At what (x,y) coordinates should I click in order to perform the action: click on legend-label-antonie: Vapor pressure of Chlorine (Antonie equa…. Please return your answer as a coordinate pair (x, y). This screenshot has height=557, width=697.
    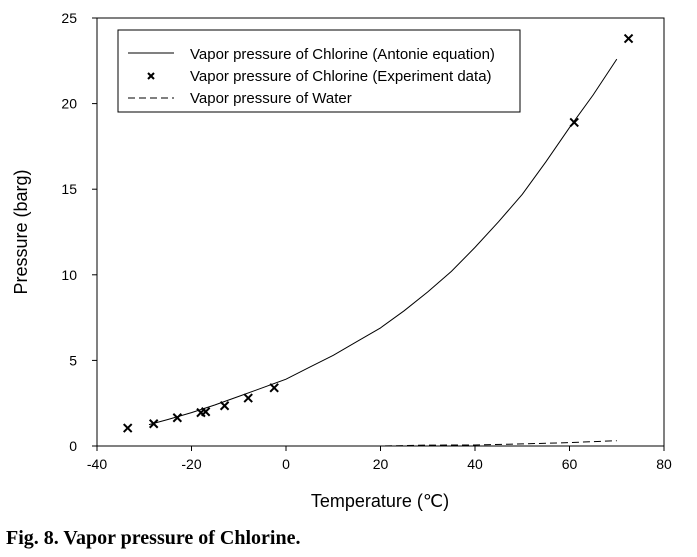
    Looking at the image, I should click on (342, 54).